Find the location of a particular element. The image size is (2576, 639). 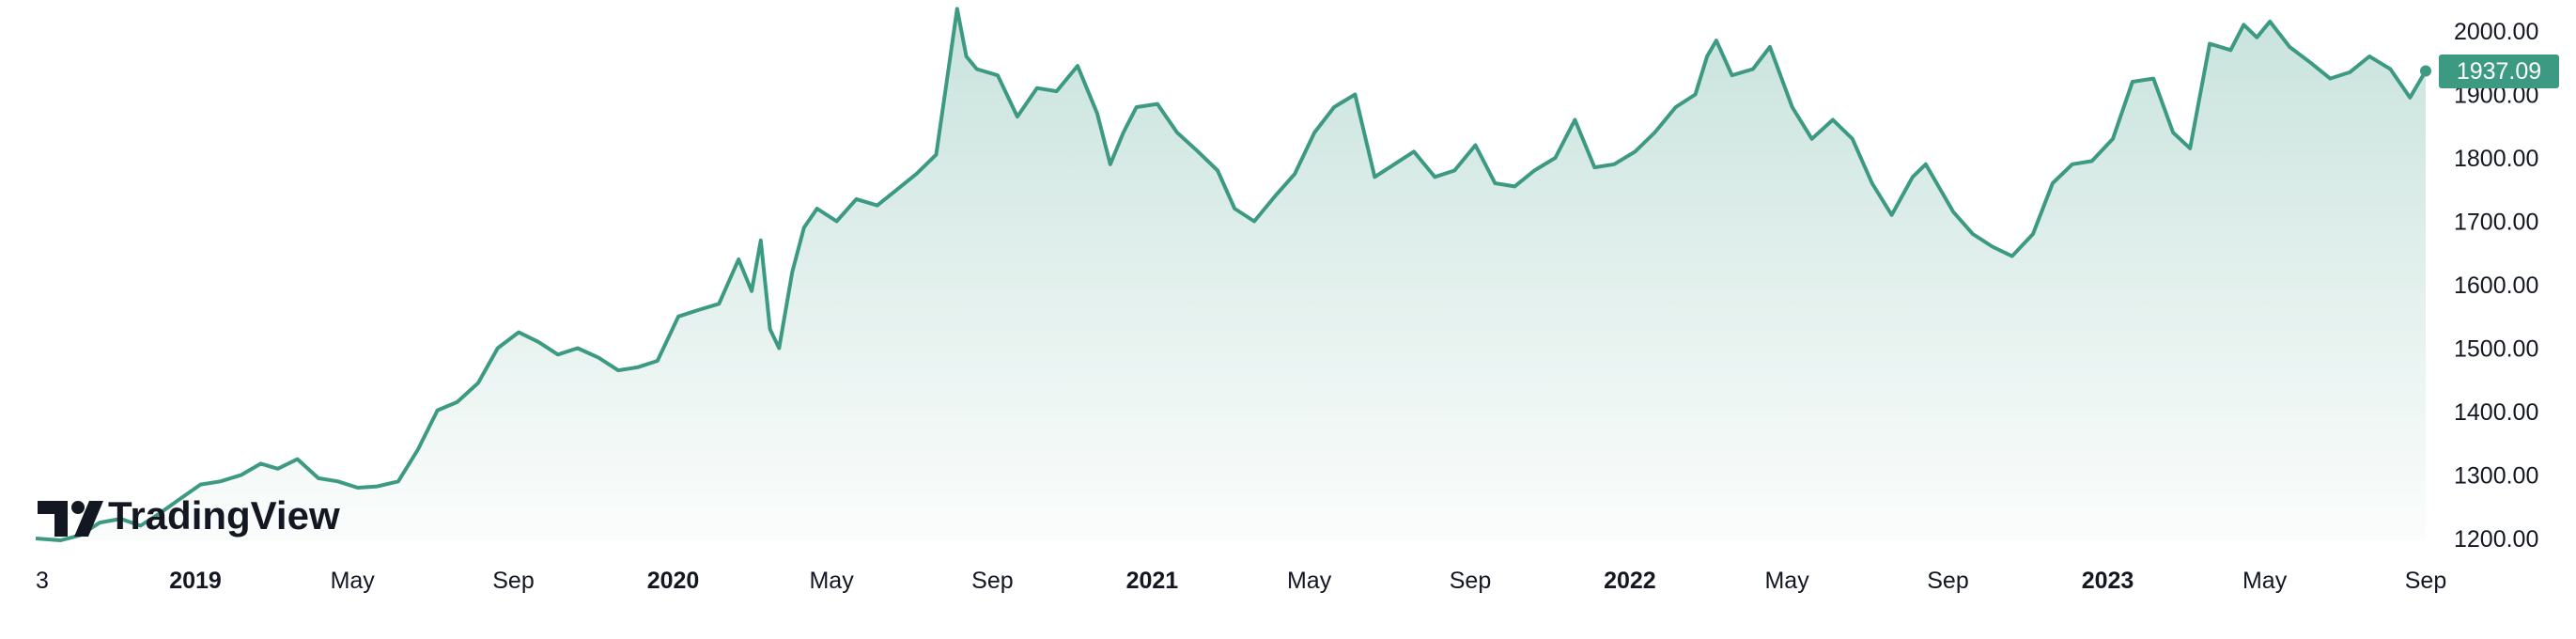

tradingview-logo: TradingView is located at coordinates (189, 515).